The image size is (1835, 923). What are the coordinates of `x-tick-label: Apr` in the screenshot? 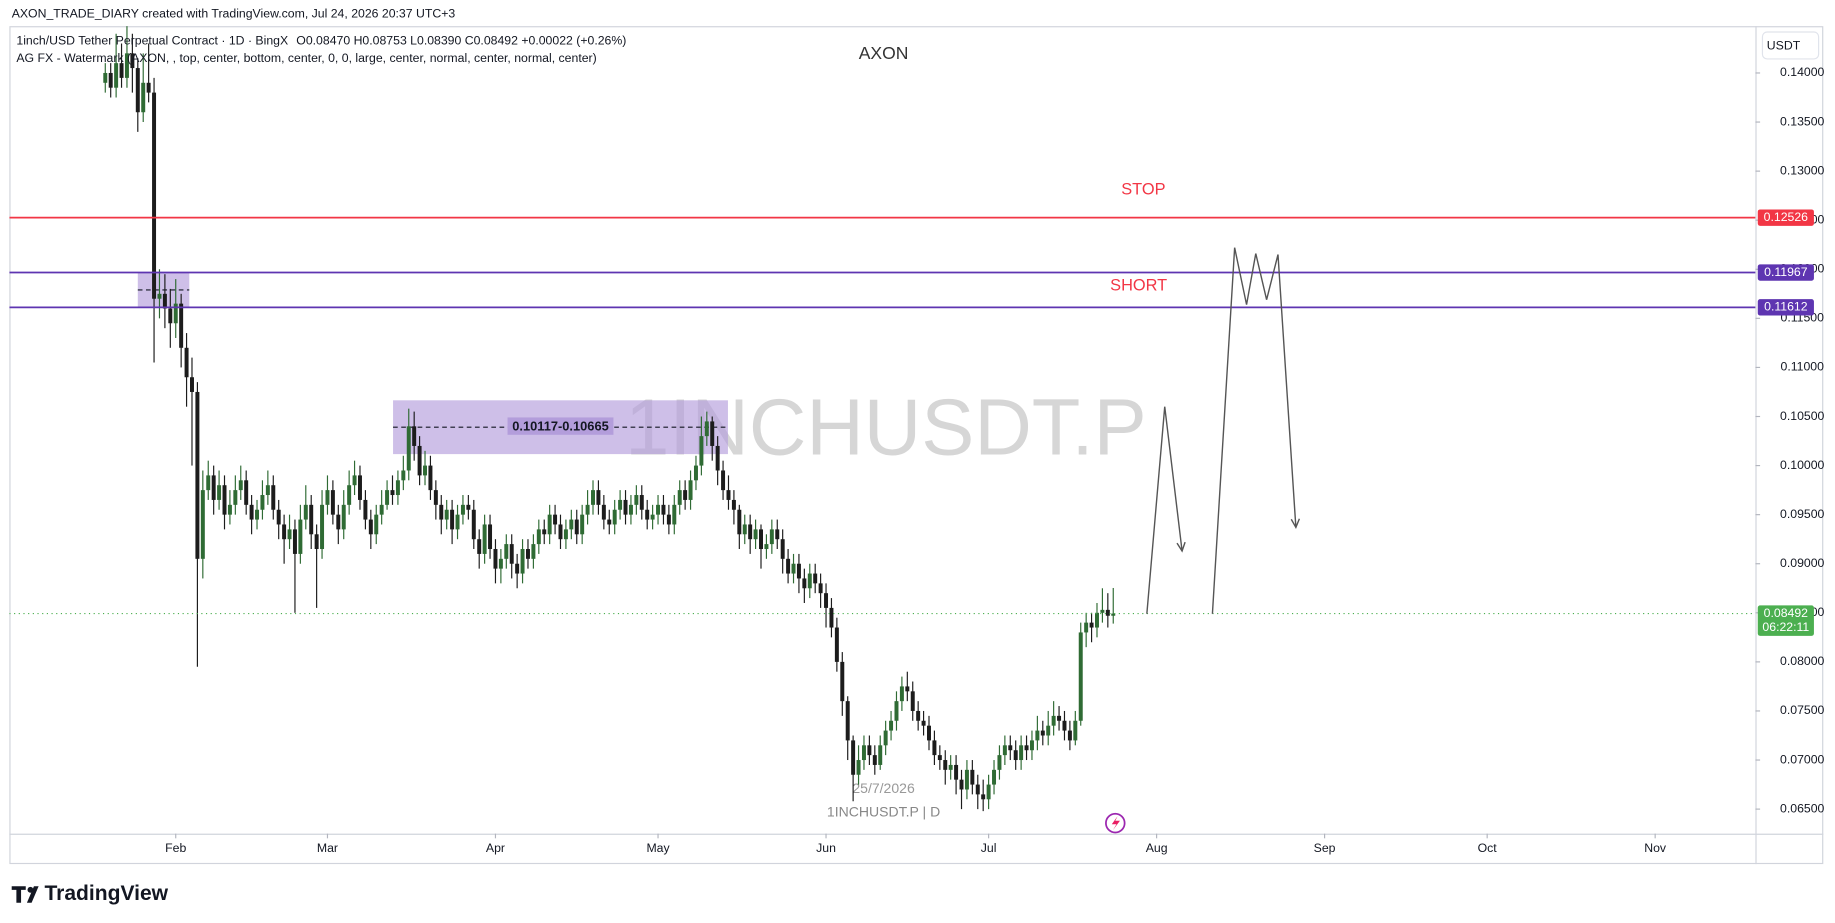 It's located at (495, 848).